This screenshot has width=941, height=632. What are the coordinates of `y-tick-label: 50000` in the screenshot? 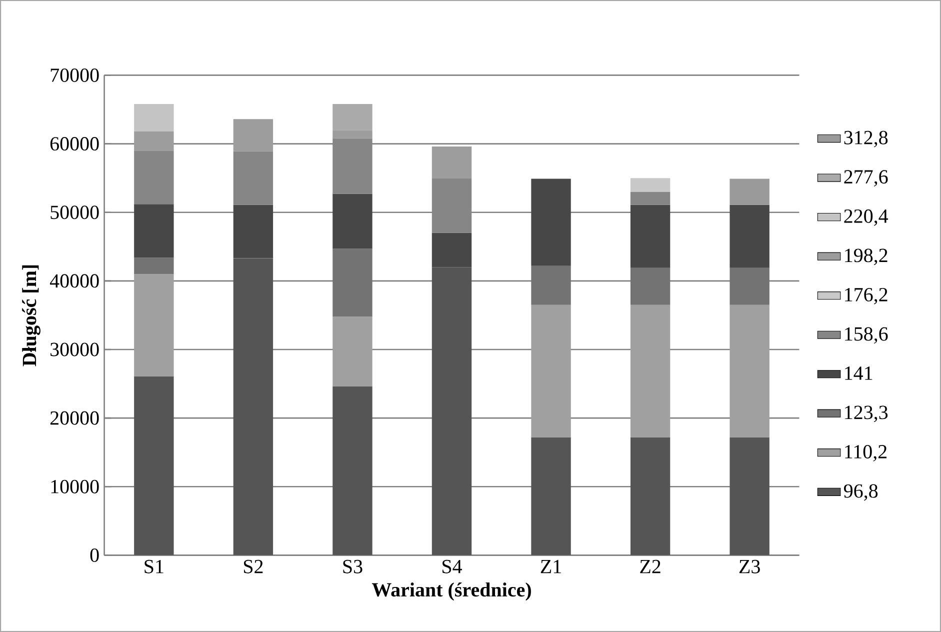 It's located at (74, 213).